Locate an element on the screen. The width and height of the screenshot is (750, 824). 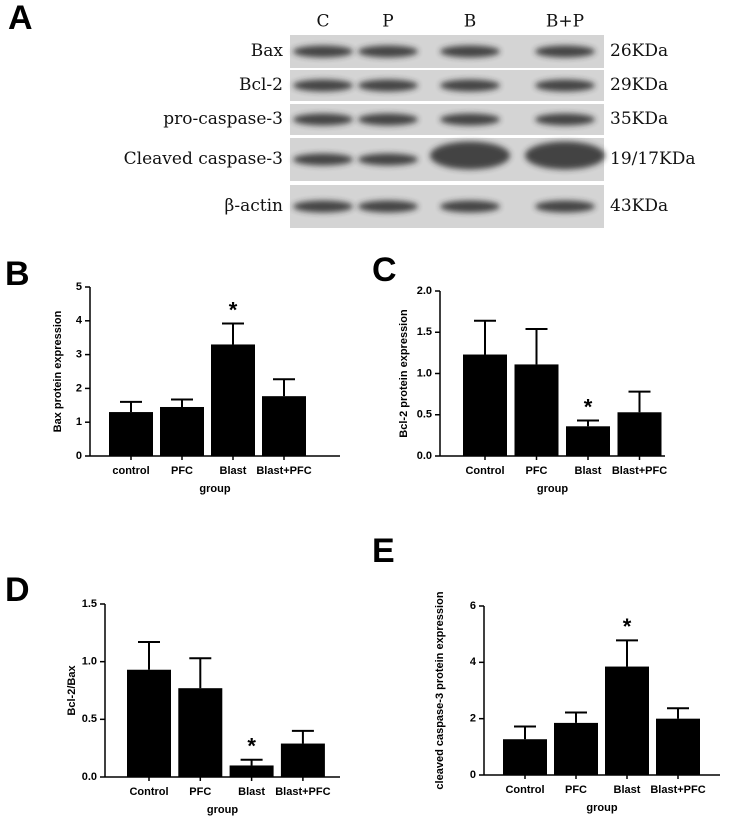
y-tick-label: 1 is located at coordinates (79, 422).